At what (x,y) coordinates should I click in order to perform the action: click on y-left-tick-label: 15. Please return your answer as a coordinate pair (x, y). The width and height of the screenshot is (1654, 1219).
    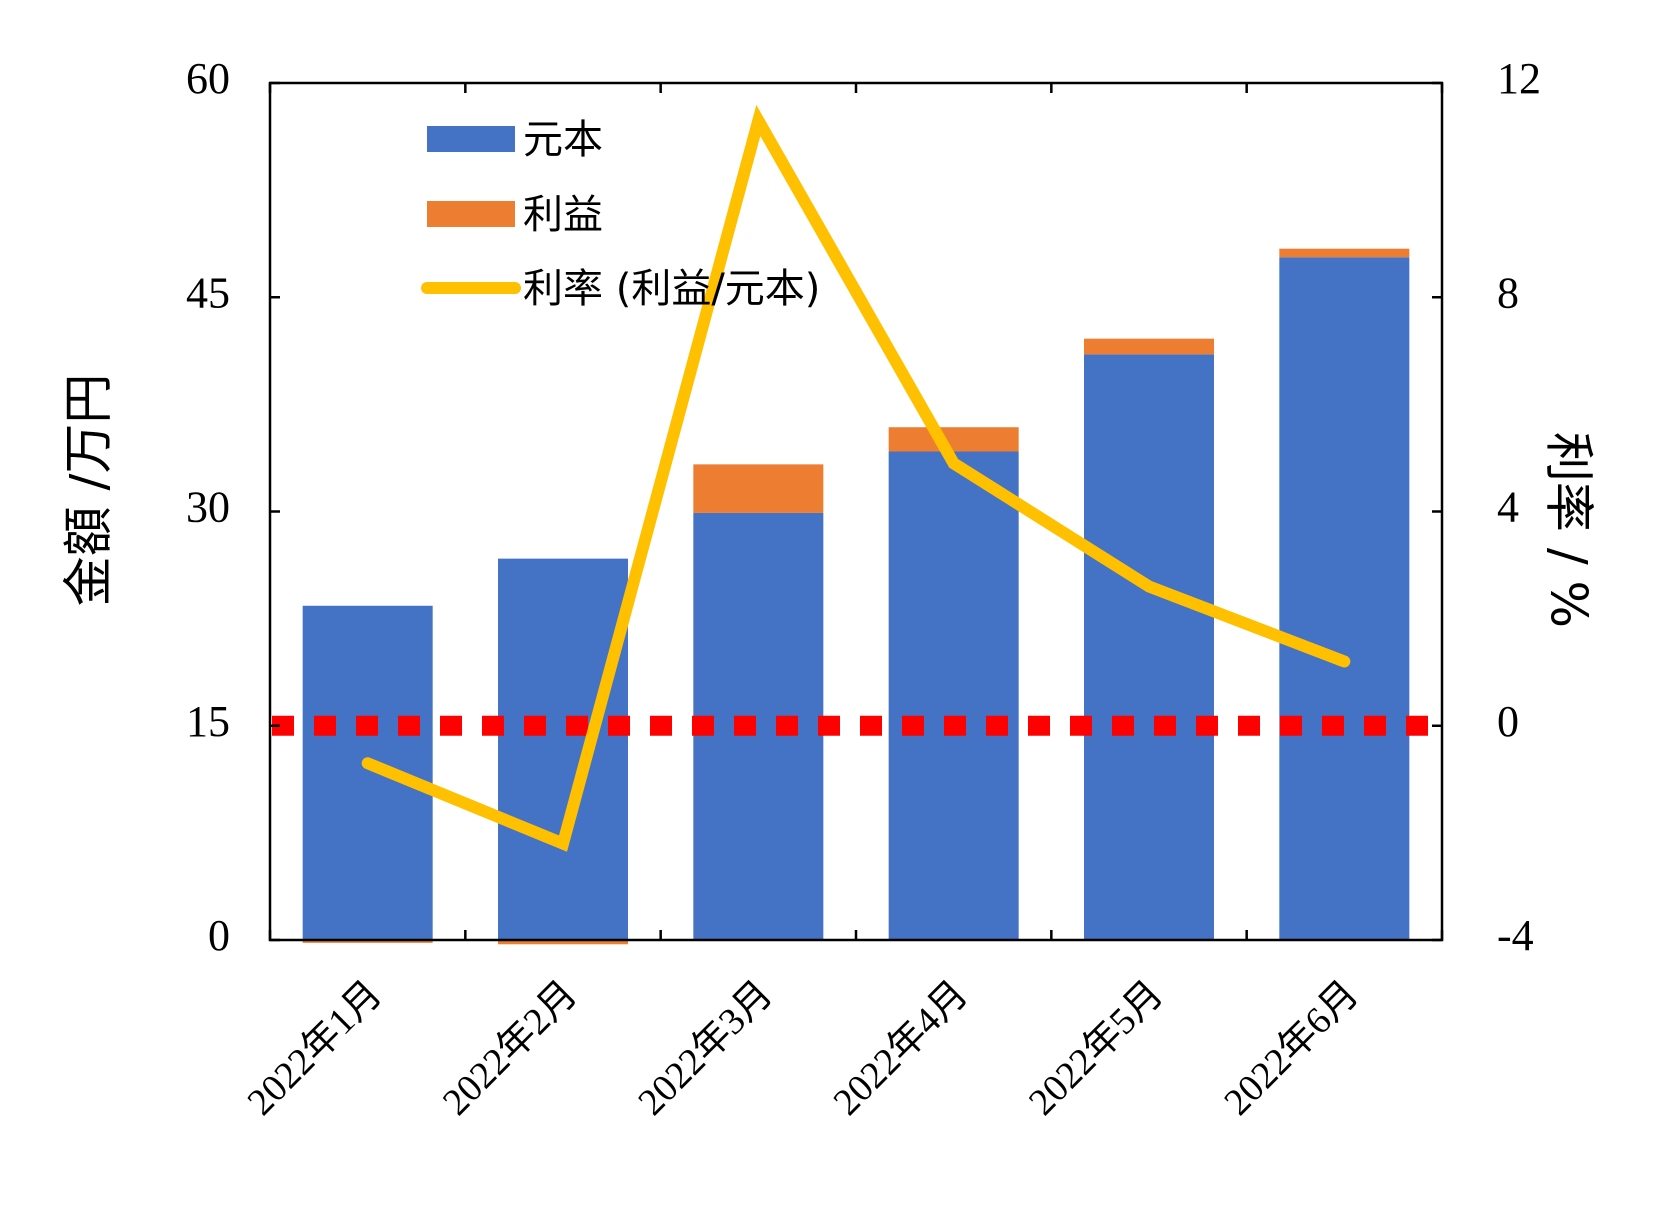
    Looking at the image, I should click on (208, 721).